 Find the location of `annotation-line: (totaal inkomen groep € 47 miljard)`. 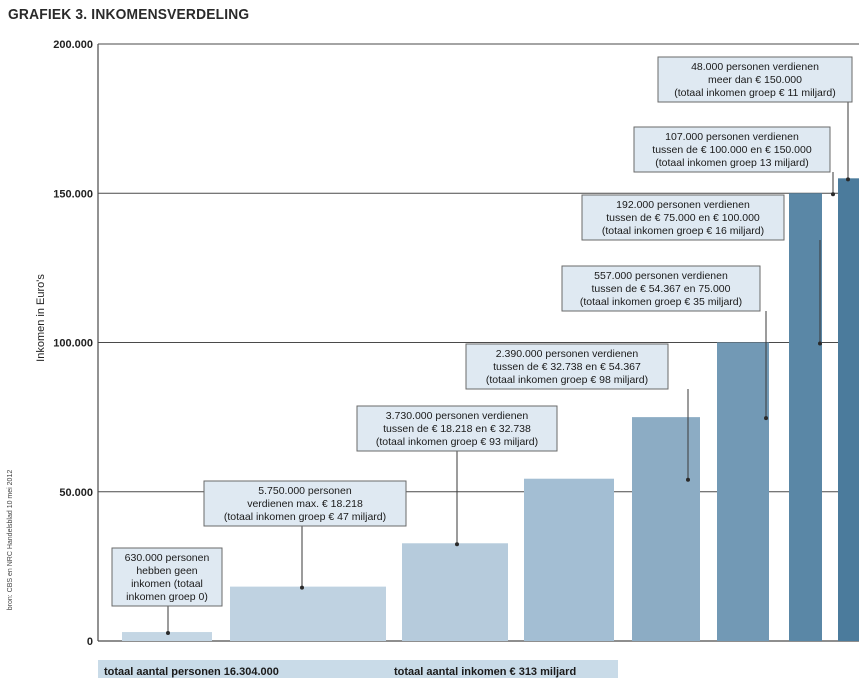

annotation-line: (totaal inkomen groep € 47 miljard) is located at coordinates (305, 517).